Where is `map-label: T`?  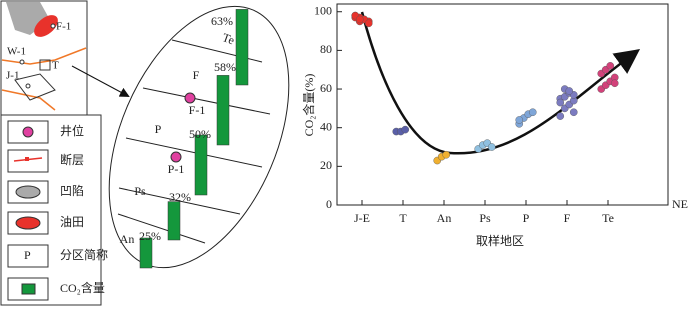 map-label: T is located at coordinates (55, 66).